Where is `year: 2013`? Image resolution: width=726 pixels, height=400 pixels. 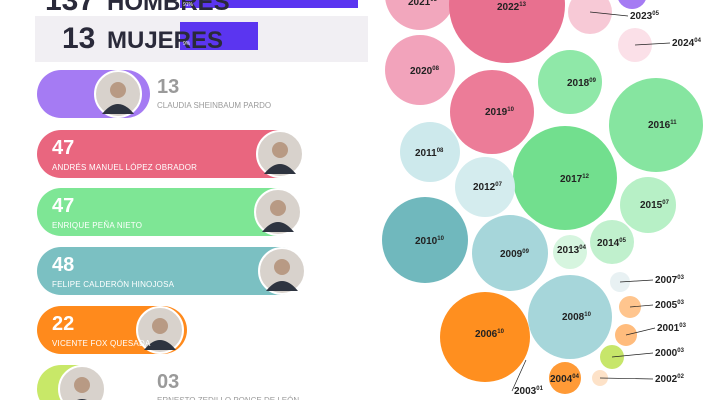
year: 2013 is located at coordinates (568, 250).